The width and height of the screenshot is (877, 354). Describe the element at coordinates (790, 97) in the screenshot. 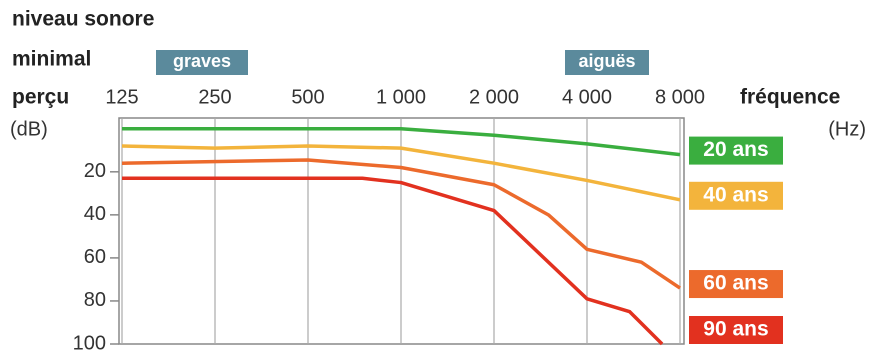

I see `x-label: fréquence` at that location.